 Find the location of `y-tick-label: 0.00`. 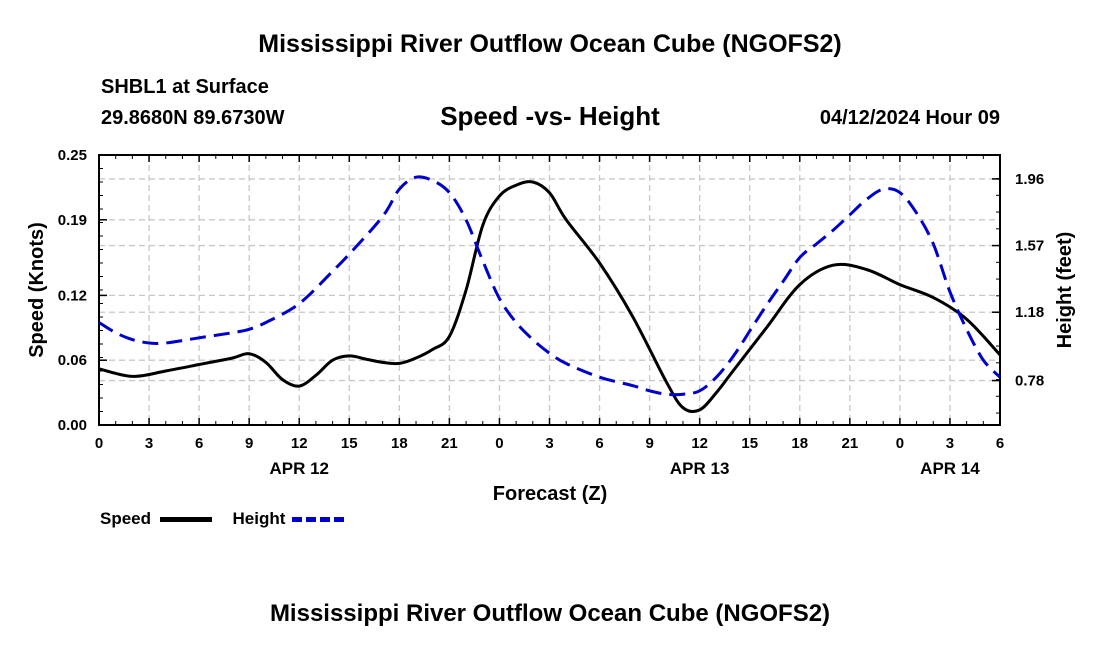

y-tick-label: 0.00 is located at coordinates (72, 425).